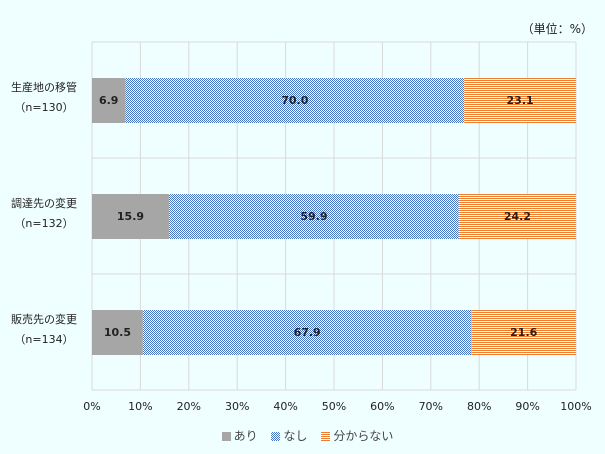 This screenshot has height=454, width=605. I want to click on category-label: 販売先の変更 （n=134）, so click(44, 330).